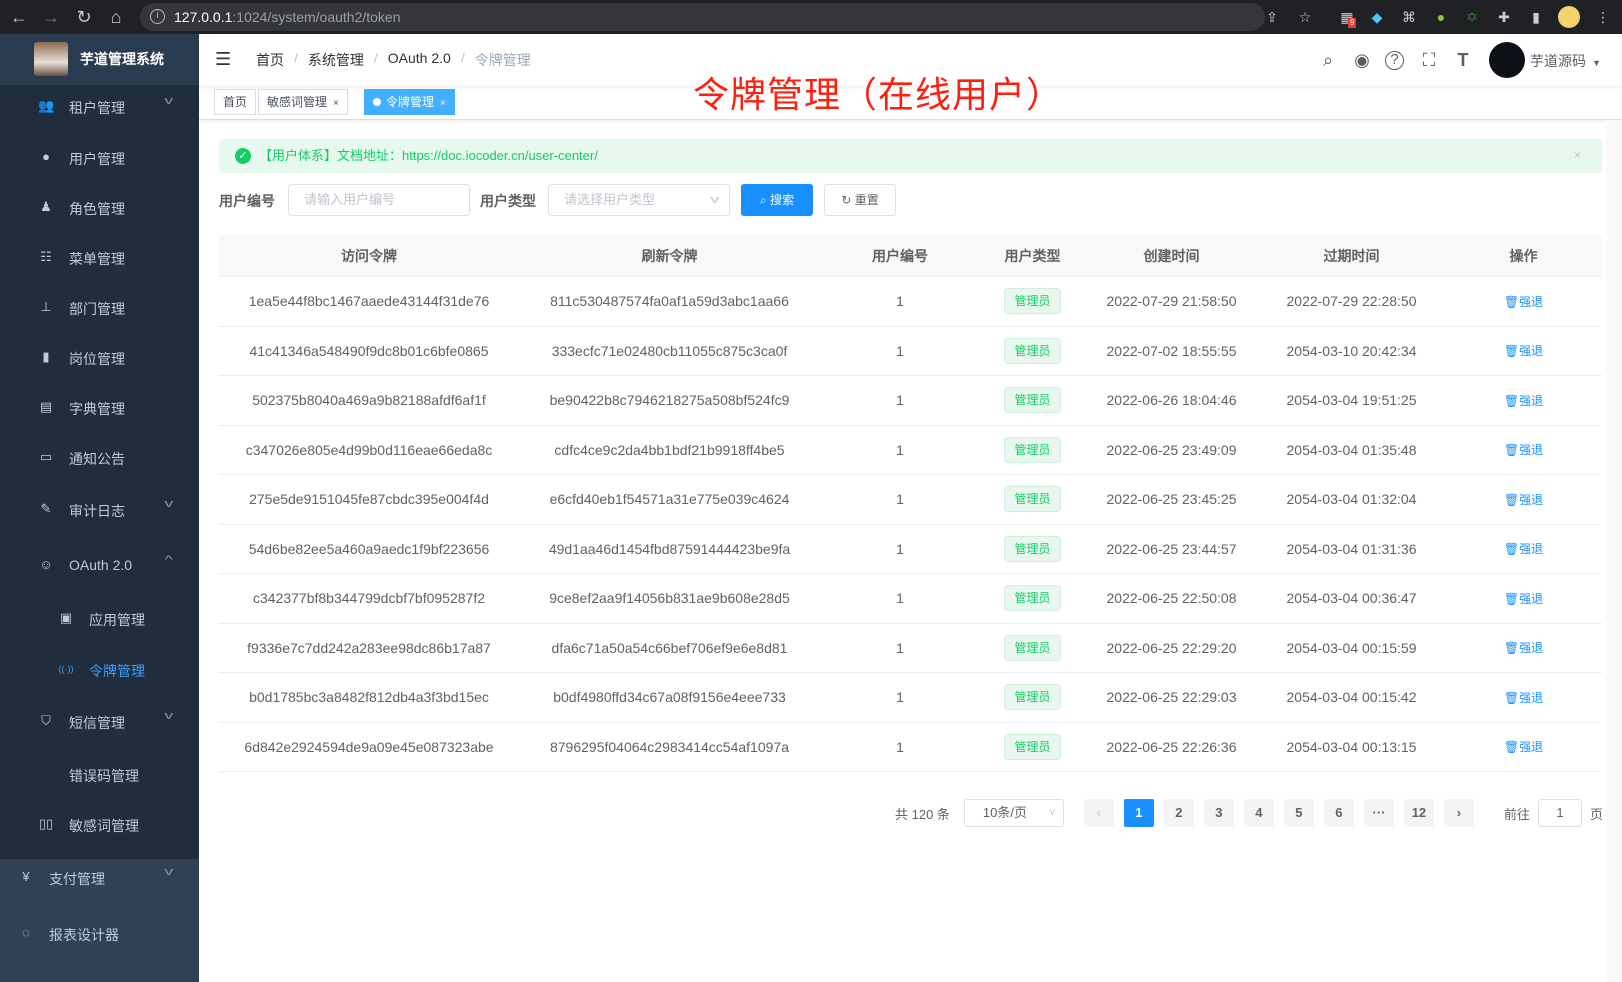 This screenshot has width=1622, height=982. I want to click on reset-button: ↻ 重置, so click(860, 200).